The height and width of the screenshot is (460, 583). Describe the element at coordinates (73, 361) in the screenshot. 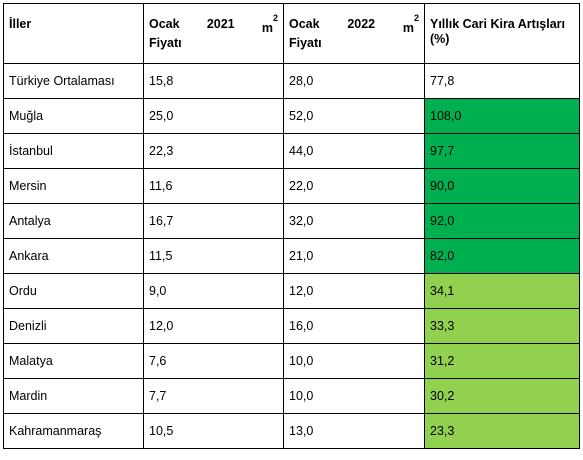

I see `cell-city: Malatya` at that location.